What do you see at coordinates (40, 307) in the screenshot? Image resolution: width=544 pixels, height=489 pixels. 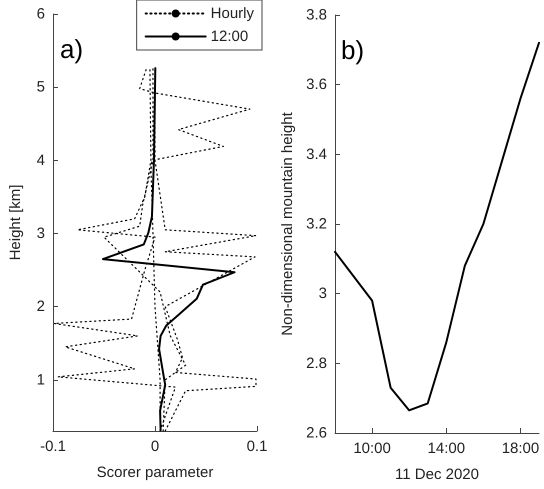 I see `y-tick-label: 2` at bounding box center [40, 307].